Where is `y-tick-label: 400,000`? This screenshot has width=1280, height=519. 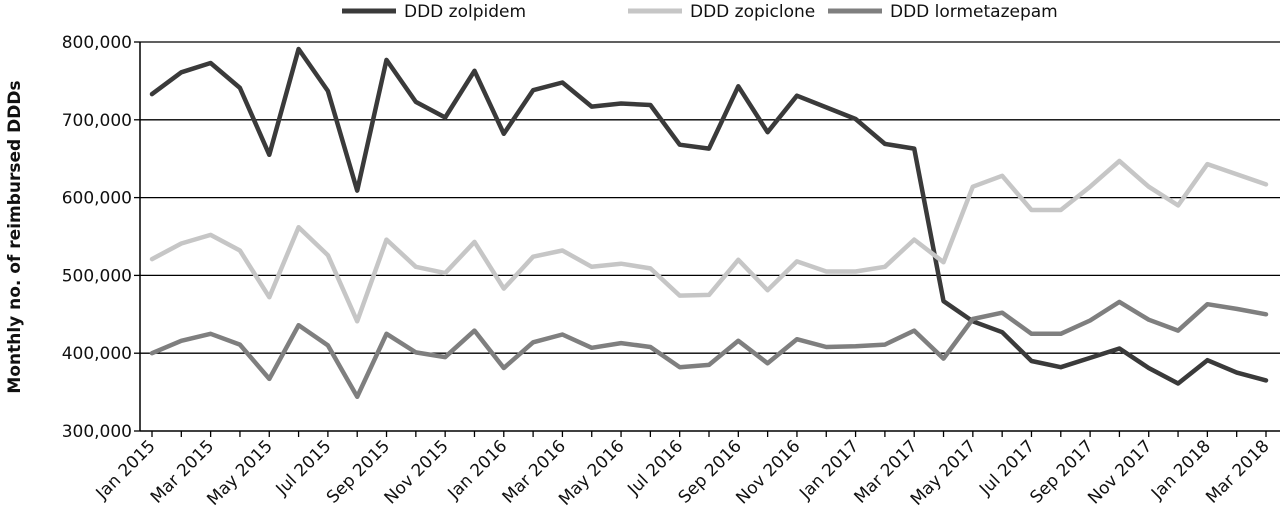 y-tick-label: 400,000 is located at coordinates (97, 354).